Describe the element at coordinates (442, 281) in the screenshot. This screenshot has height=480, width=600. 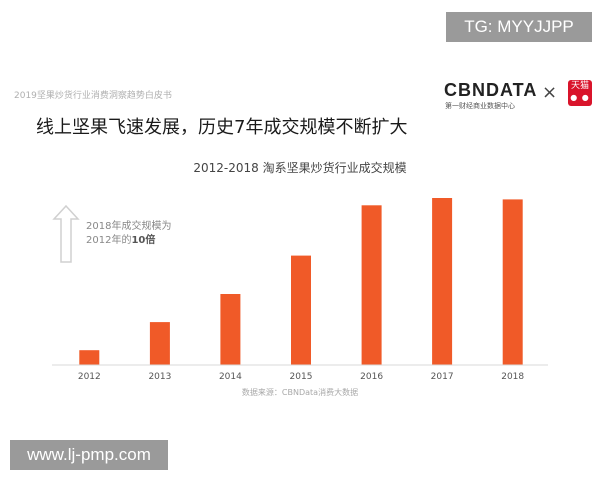
I see `bar-2017` at that location.